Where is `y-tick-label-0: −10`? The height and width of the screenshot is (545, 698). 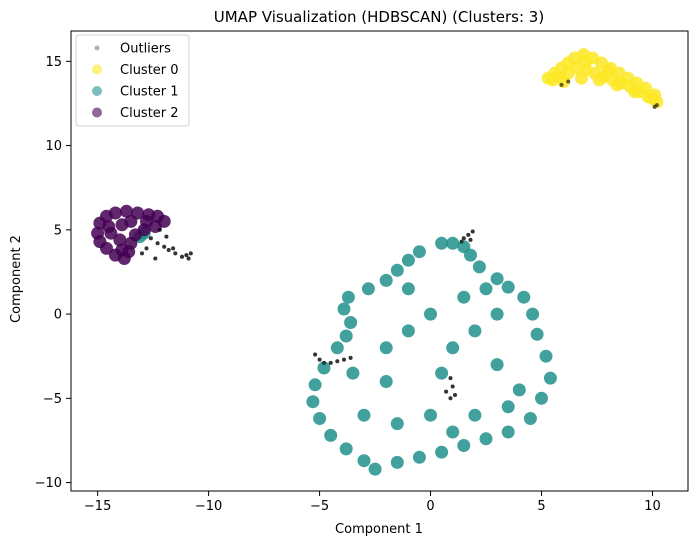 y-tick-label-0: −10 is located at coordinates (48, 483).